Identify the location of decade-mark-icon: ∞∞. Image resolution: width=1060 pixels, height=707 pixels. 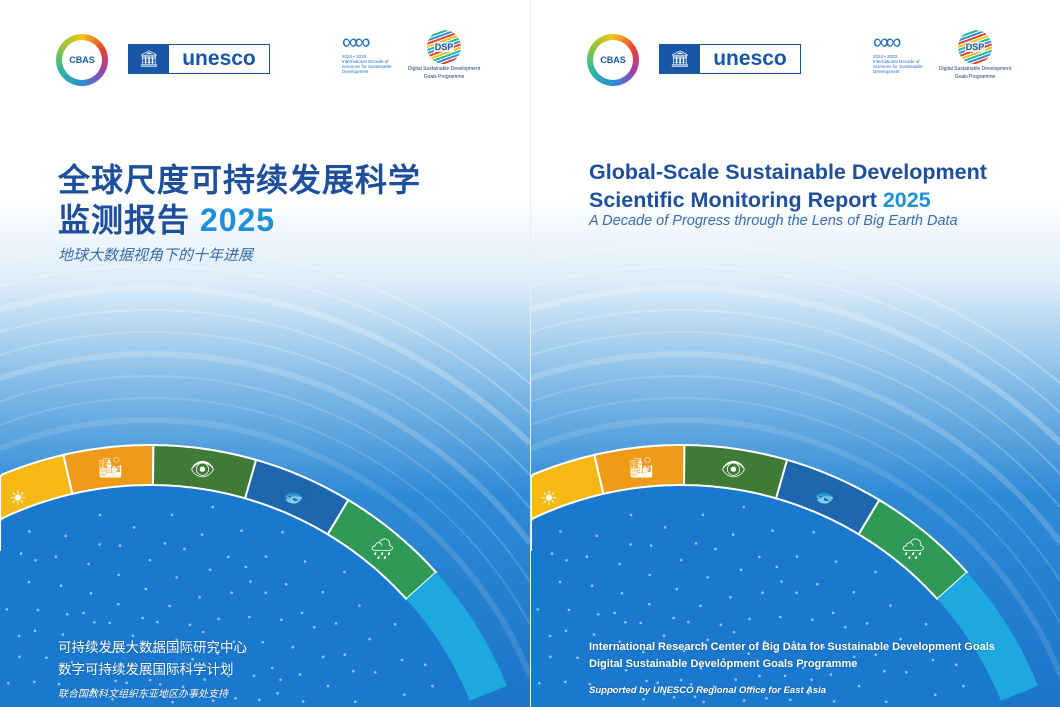
(356, 41).